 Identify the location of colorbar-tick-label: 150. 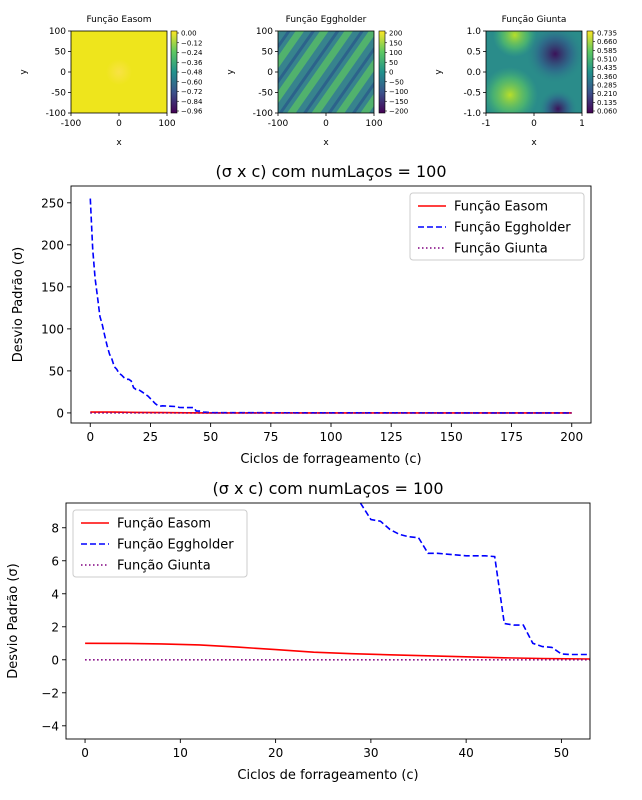
(395, 43).